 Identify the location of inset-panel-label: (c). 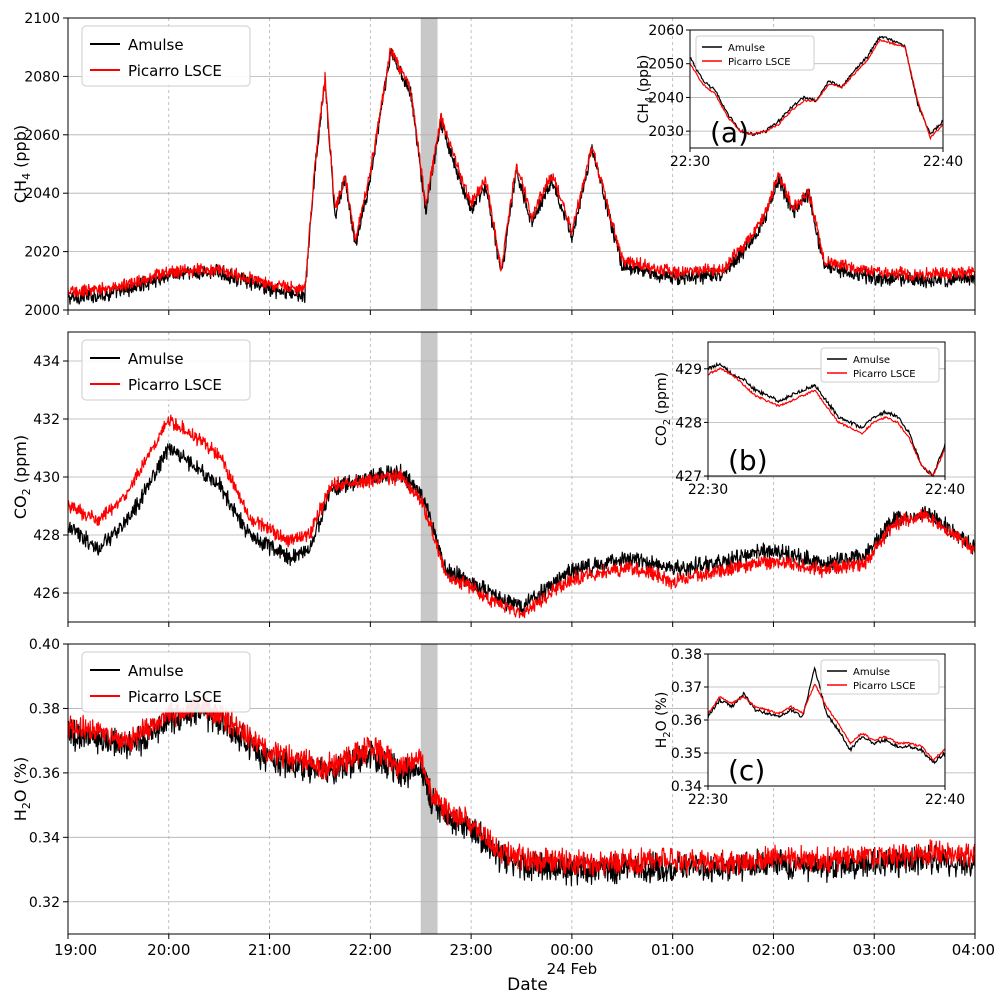
(746, 770).